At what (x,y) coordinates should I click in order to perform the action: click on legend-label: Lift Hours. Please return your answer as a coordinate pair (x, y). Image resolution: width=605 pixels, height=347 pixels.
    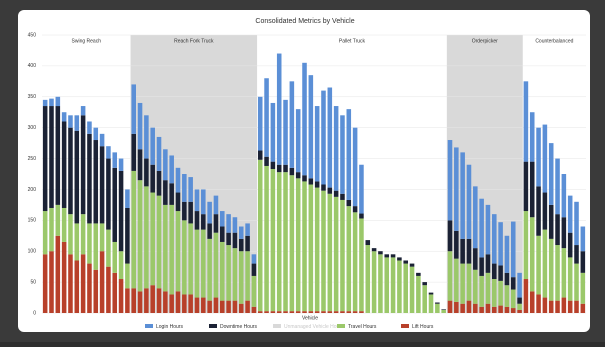
    Looking at the image, I should click on (423, 327).